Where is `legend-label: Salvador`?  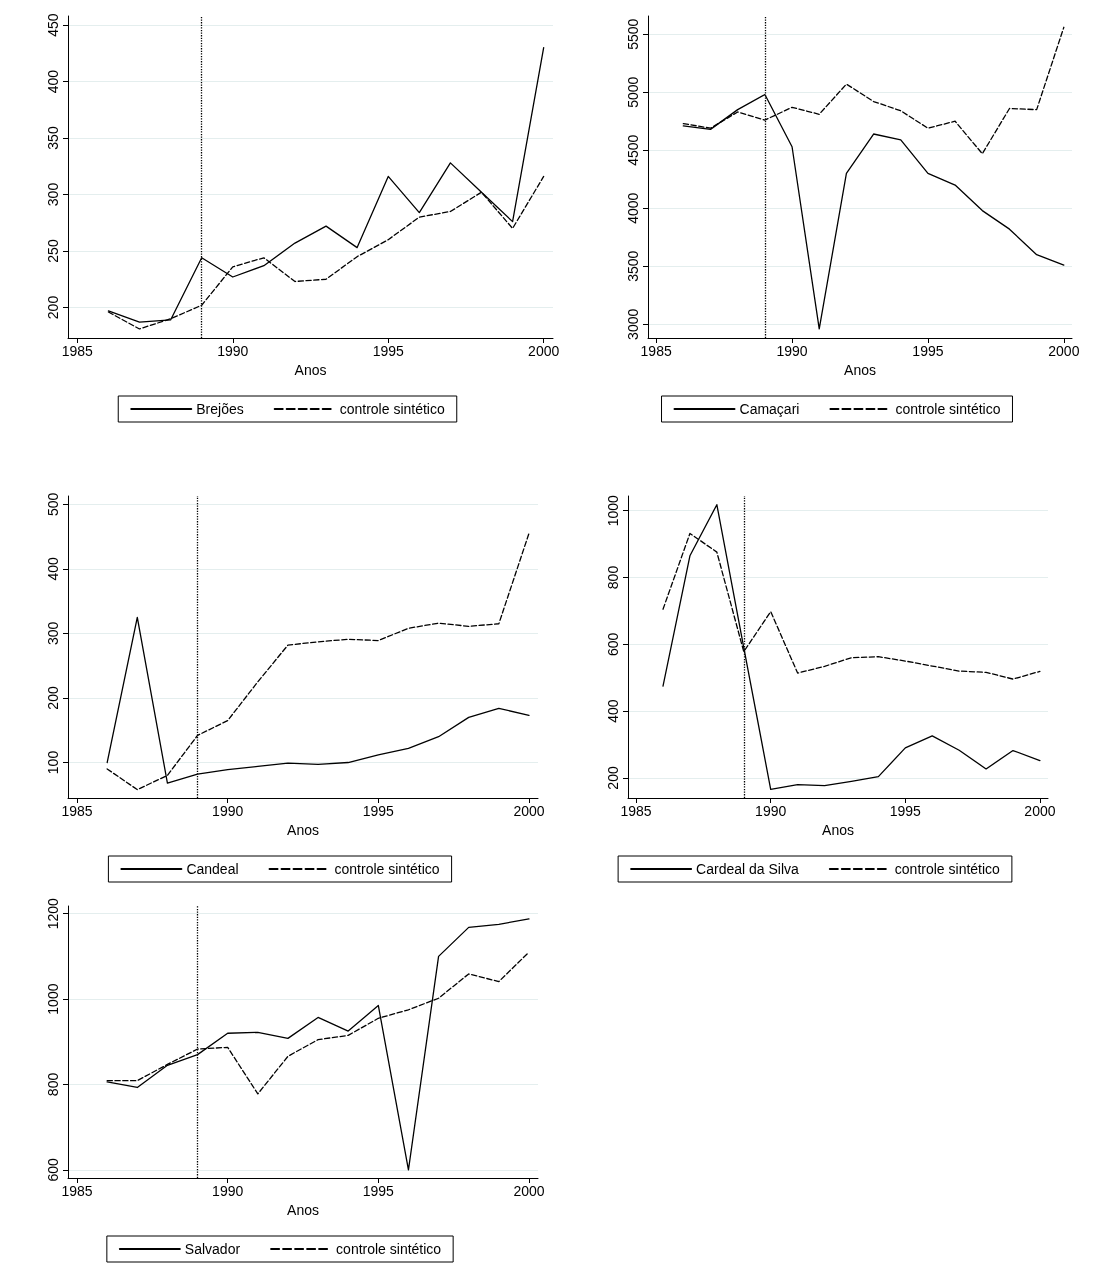 legend-label: Salvador is located at coordinates (212, 1249).